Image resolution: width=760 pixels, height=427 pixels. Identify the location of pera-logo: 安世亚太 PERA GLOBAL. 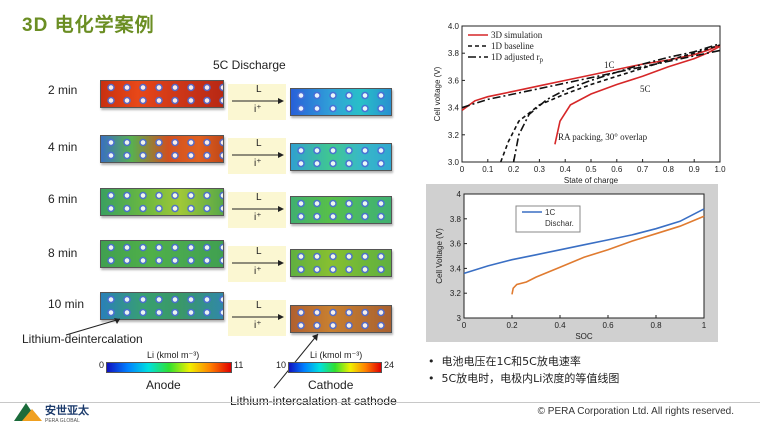
(52, 413).